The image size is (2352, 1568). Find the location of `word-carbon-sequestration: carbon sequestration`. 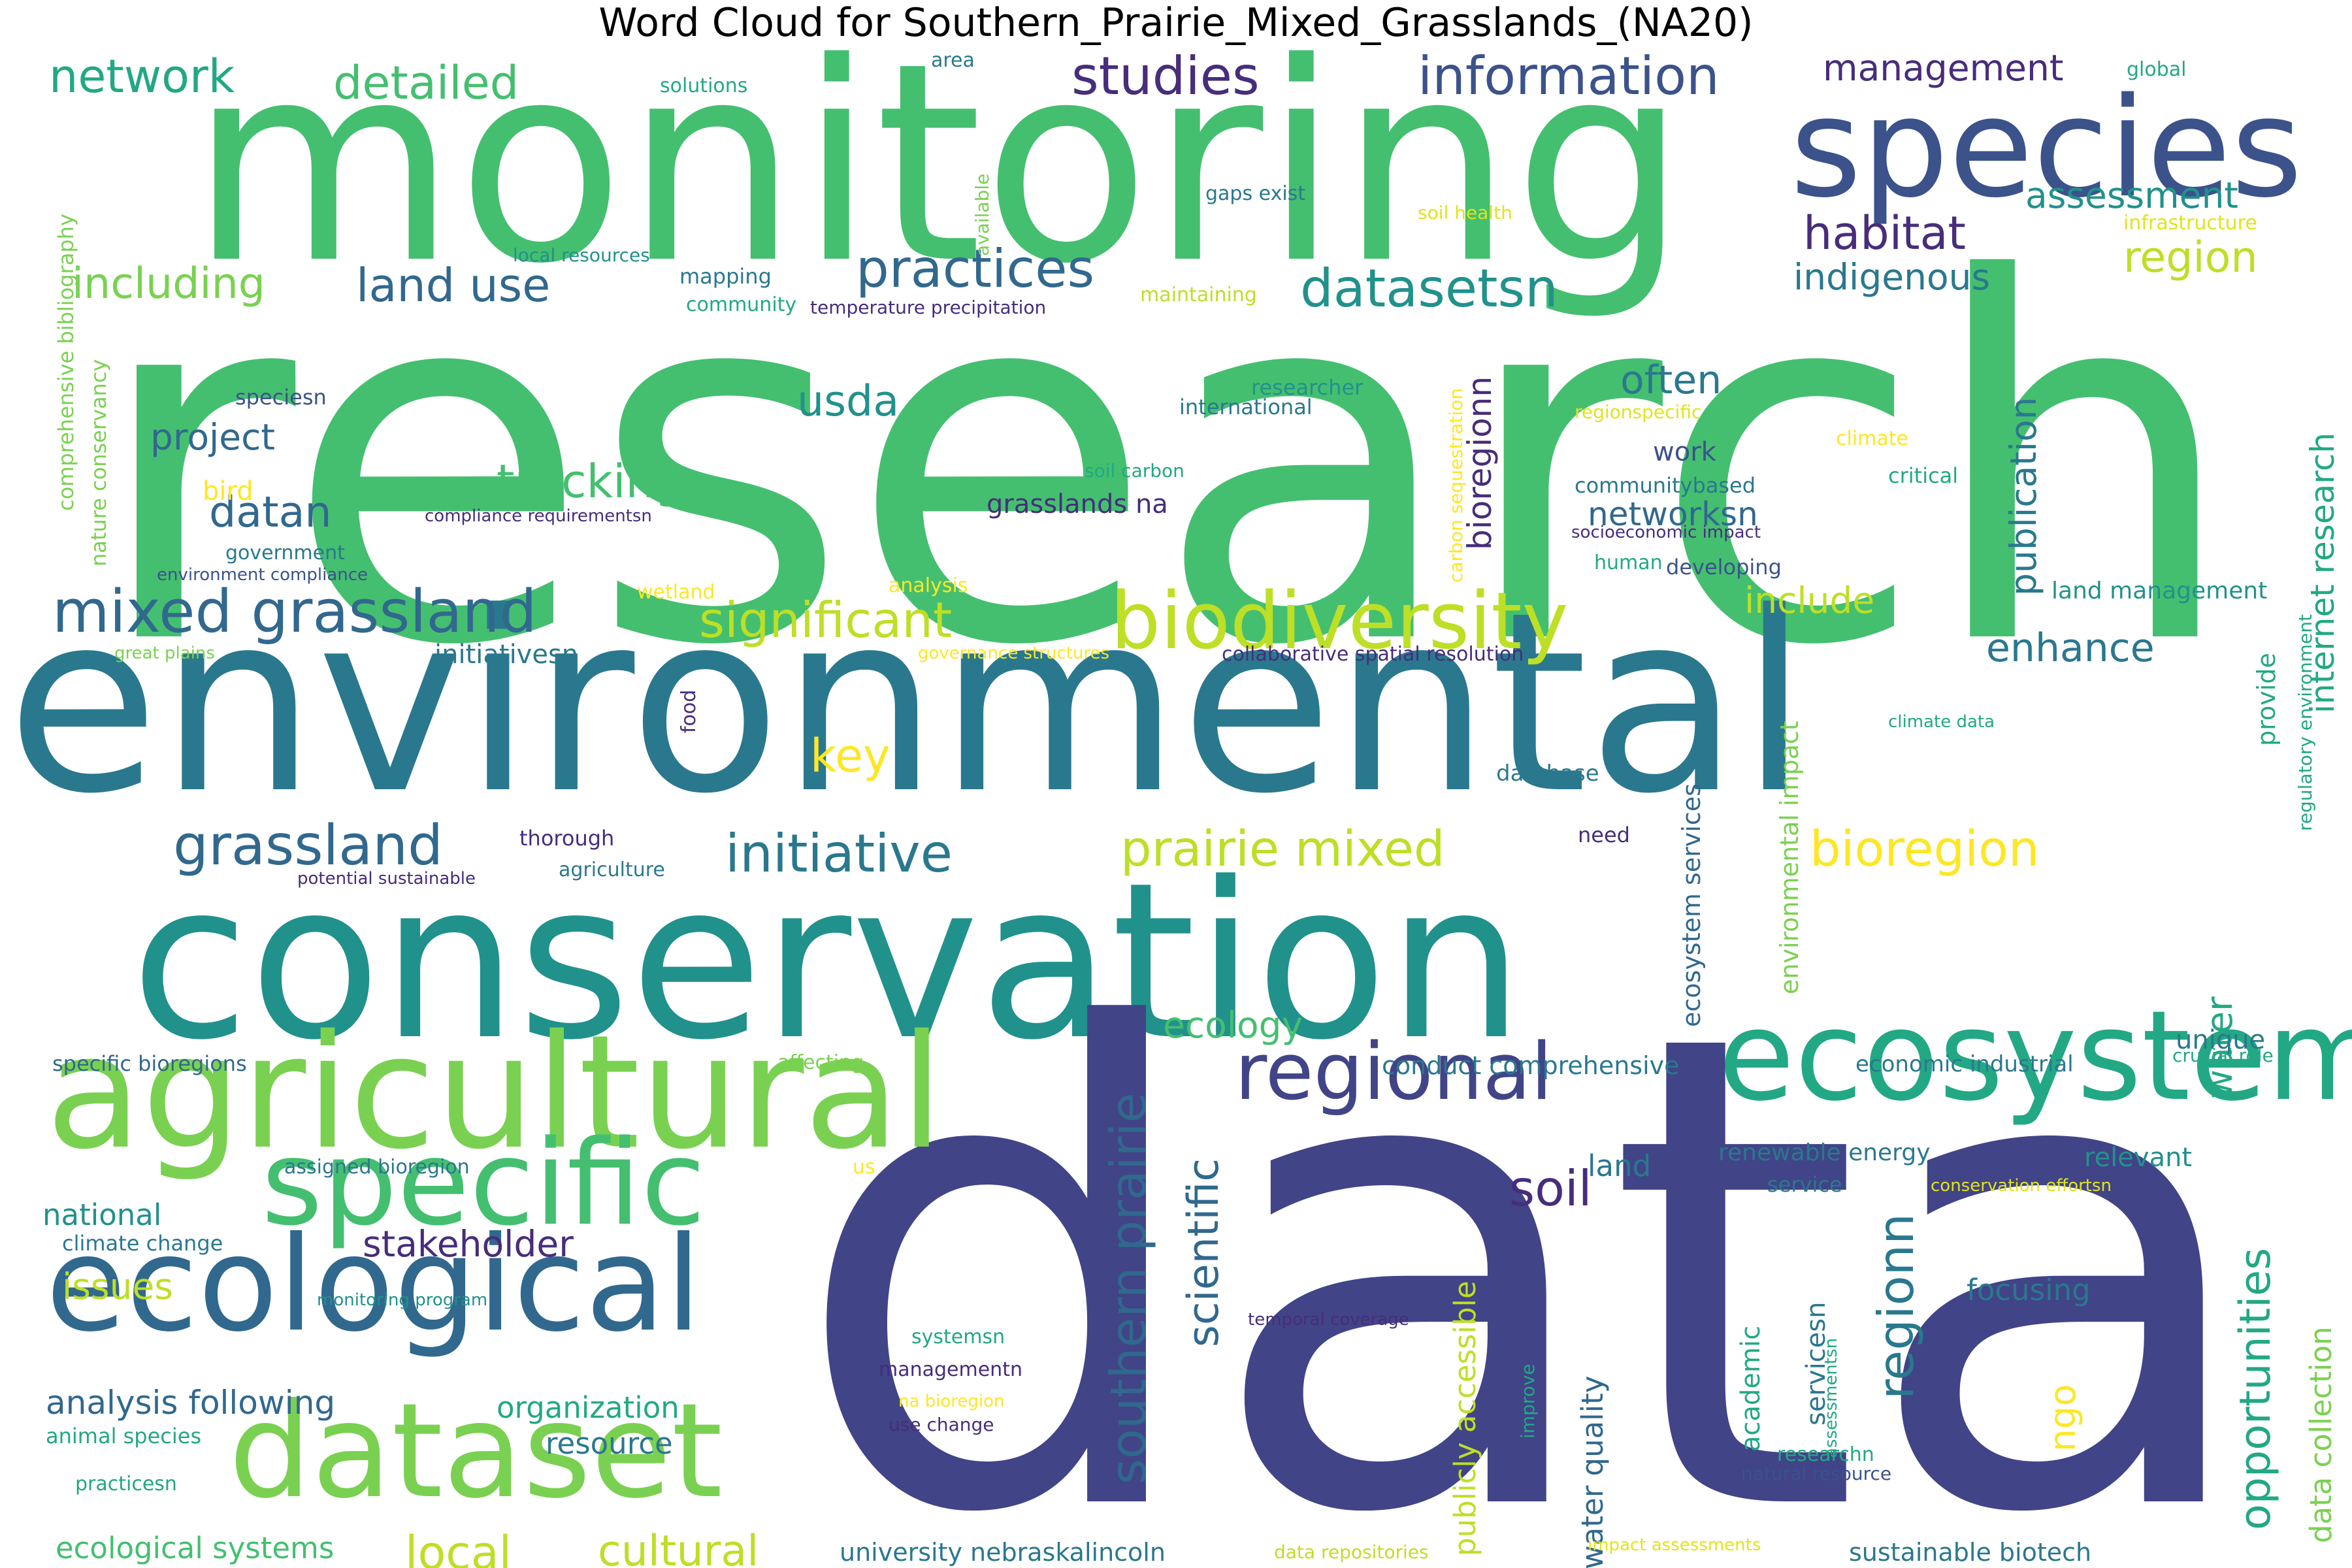

word-carbon-sequestration: carbon sequestration is located at coordinates (1456, 485).